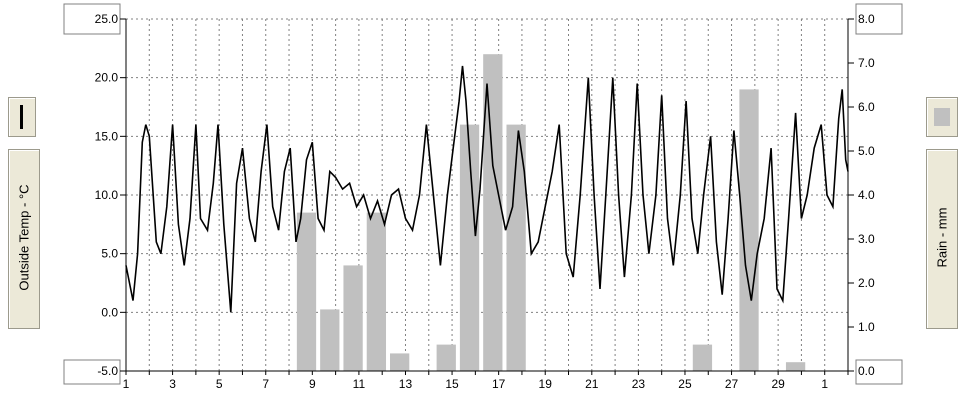  I want to click on x-axis-ticks: 1 3 5 7 9 11 13 15 17 19 21 23 25 27 29 1, so click(486, 381).